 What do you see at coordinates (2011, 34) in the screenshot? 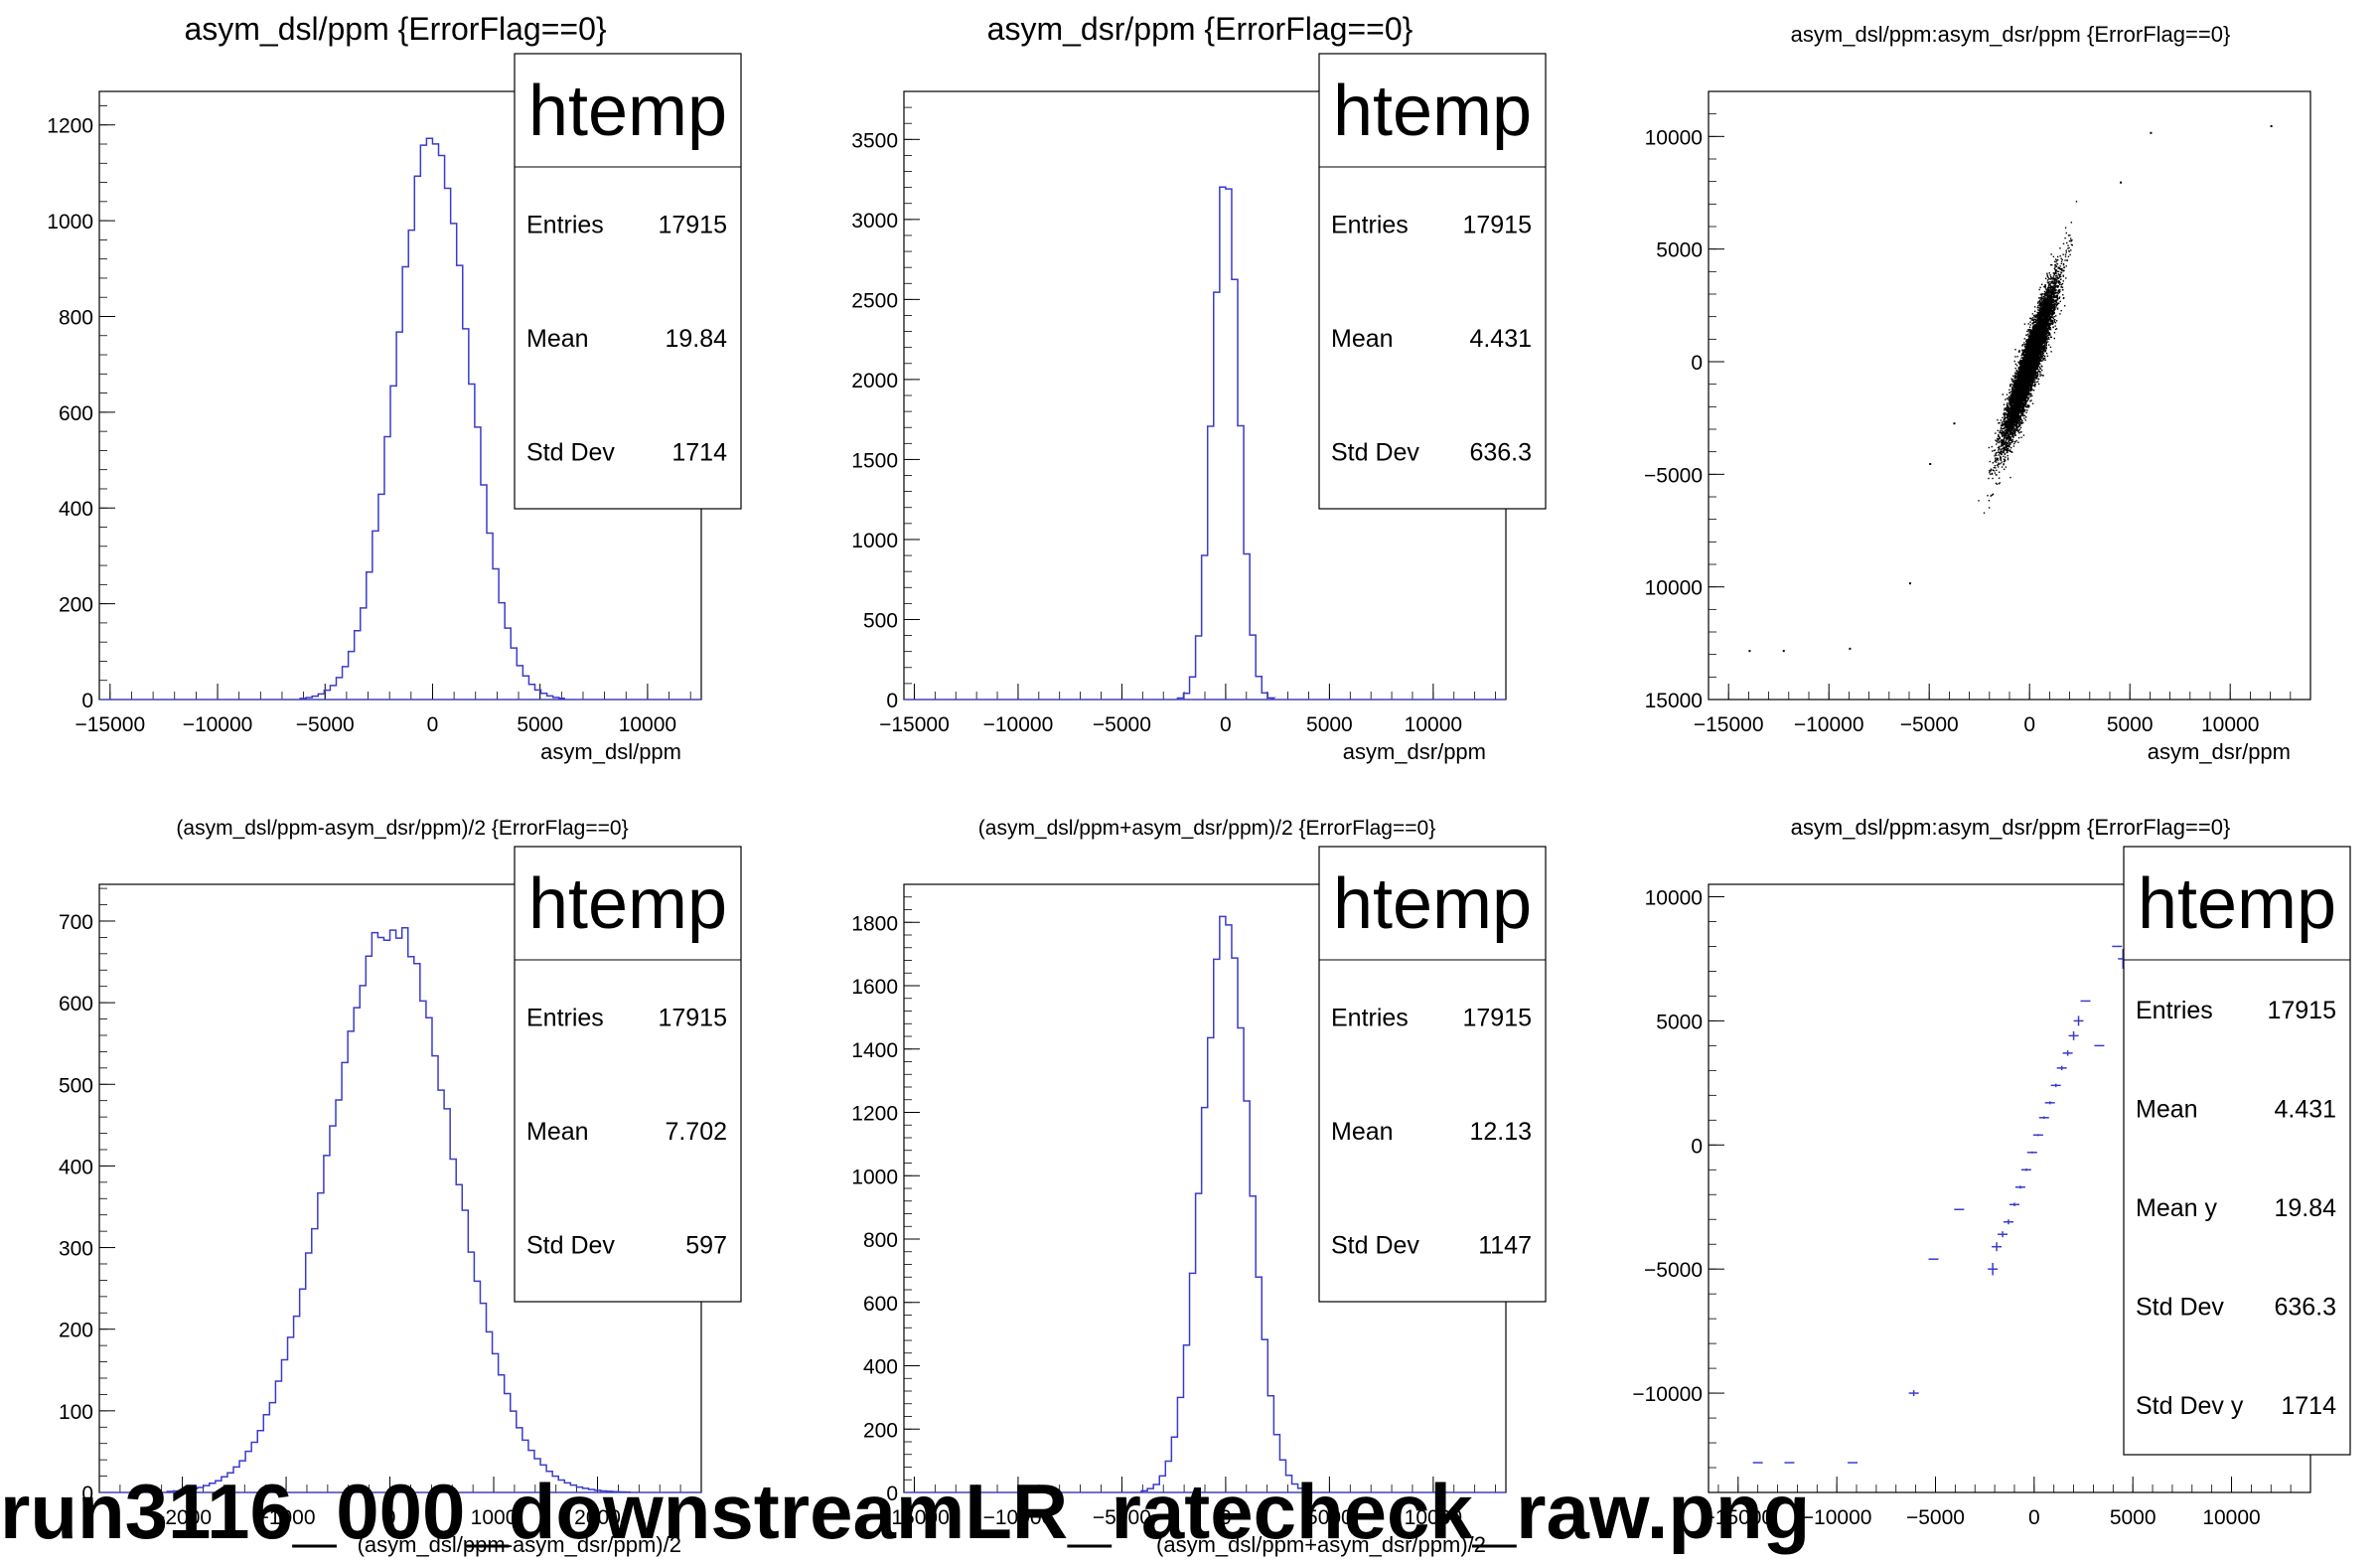
I see `pad-title: asym_dsl/ppm:asym_dsr/ppm {ErrorFlag==0}` at bounding box center [2011, 34].